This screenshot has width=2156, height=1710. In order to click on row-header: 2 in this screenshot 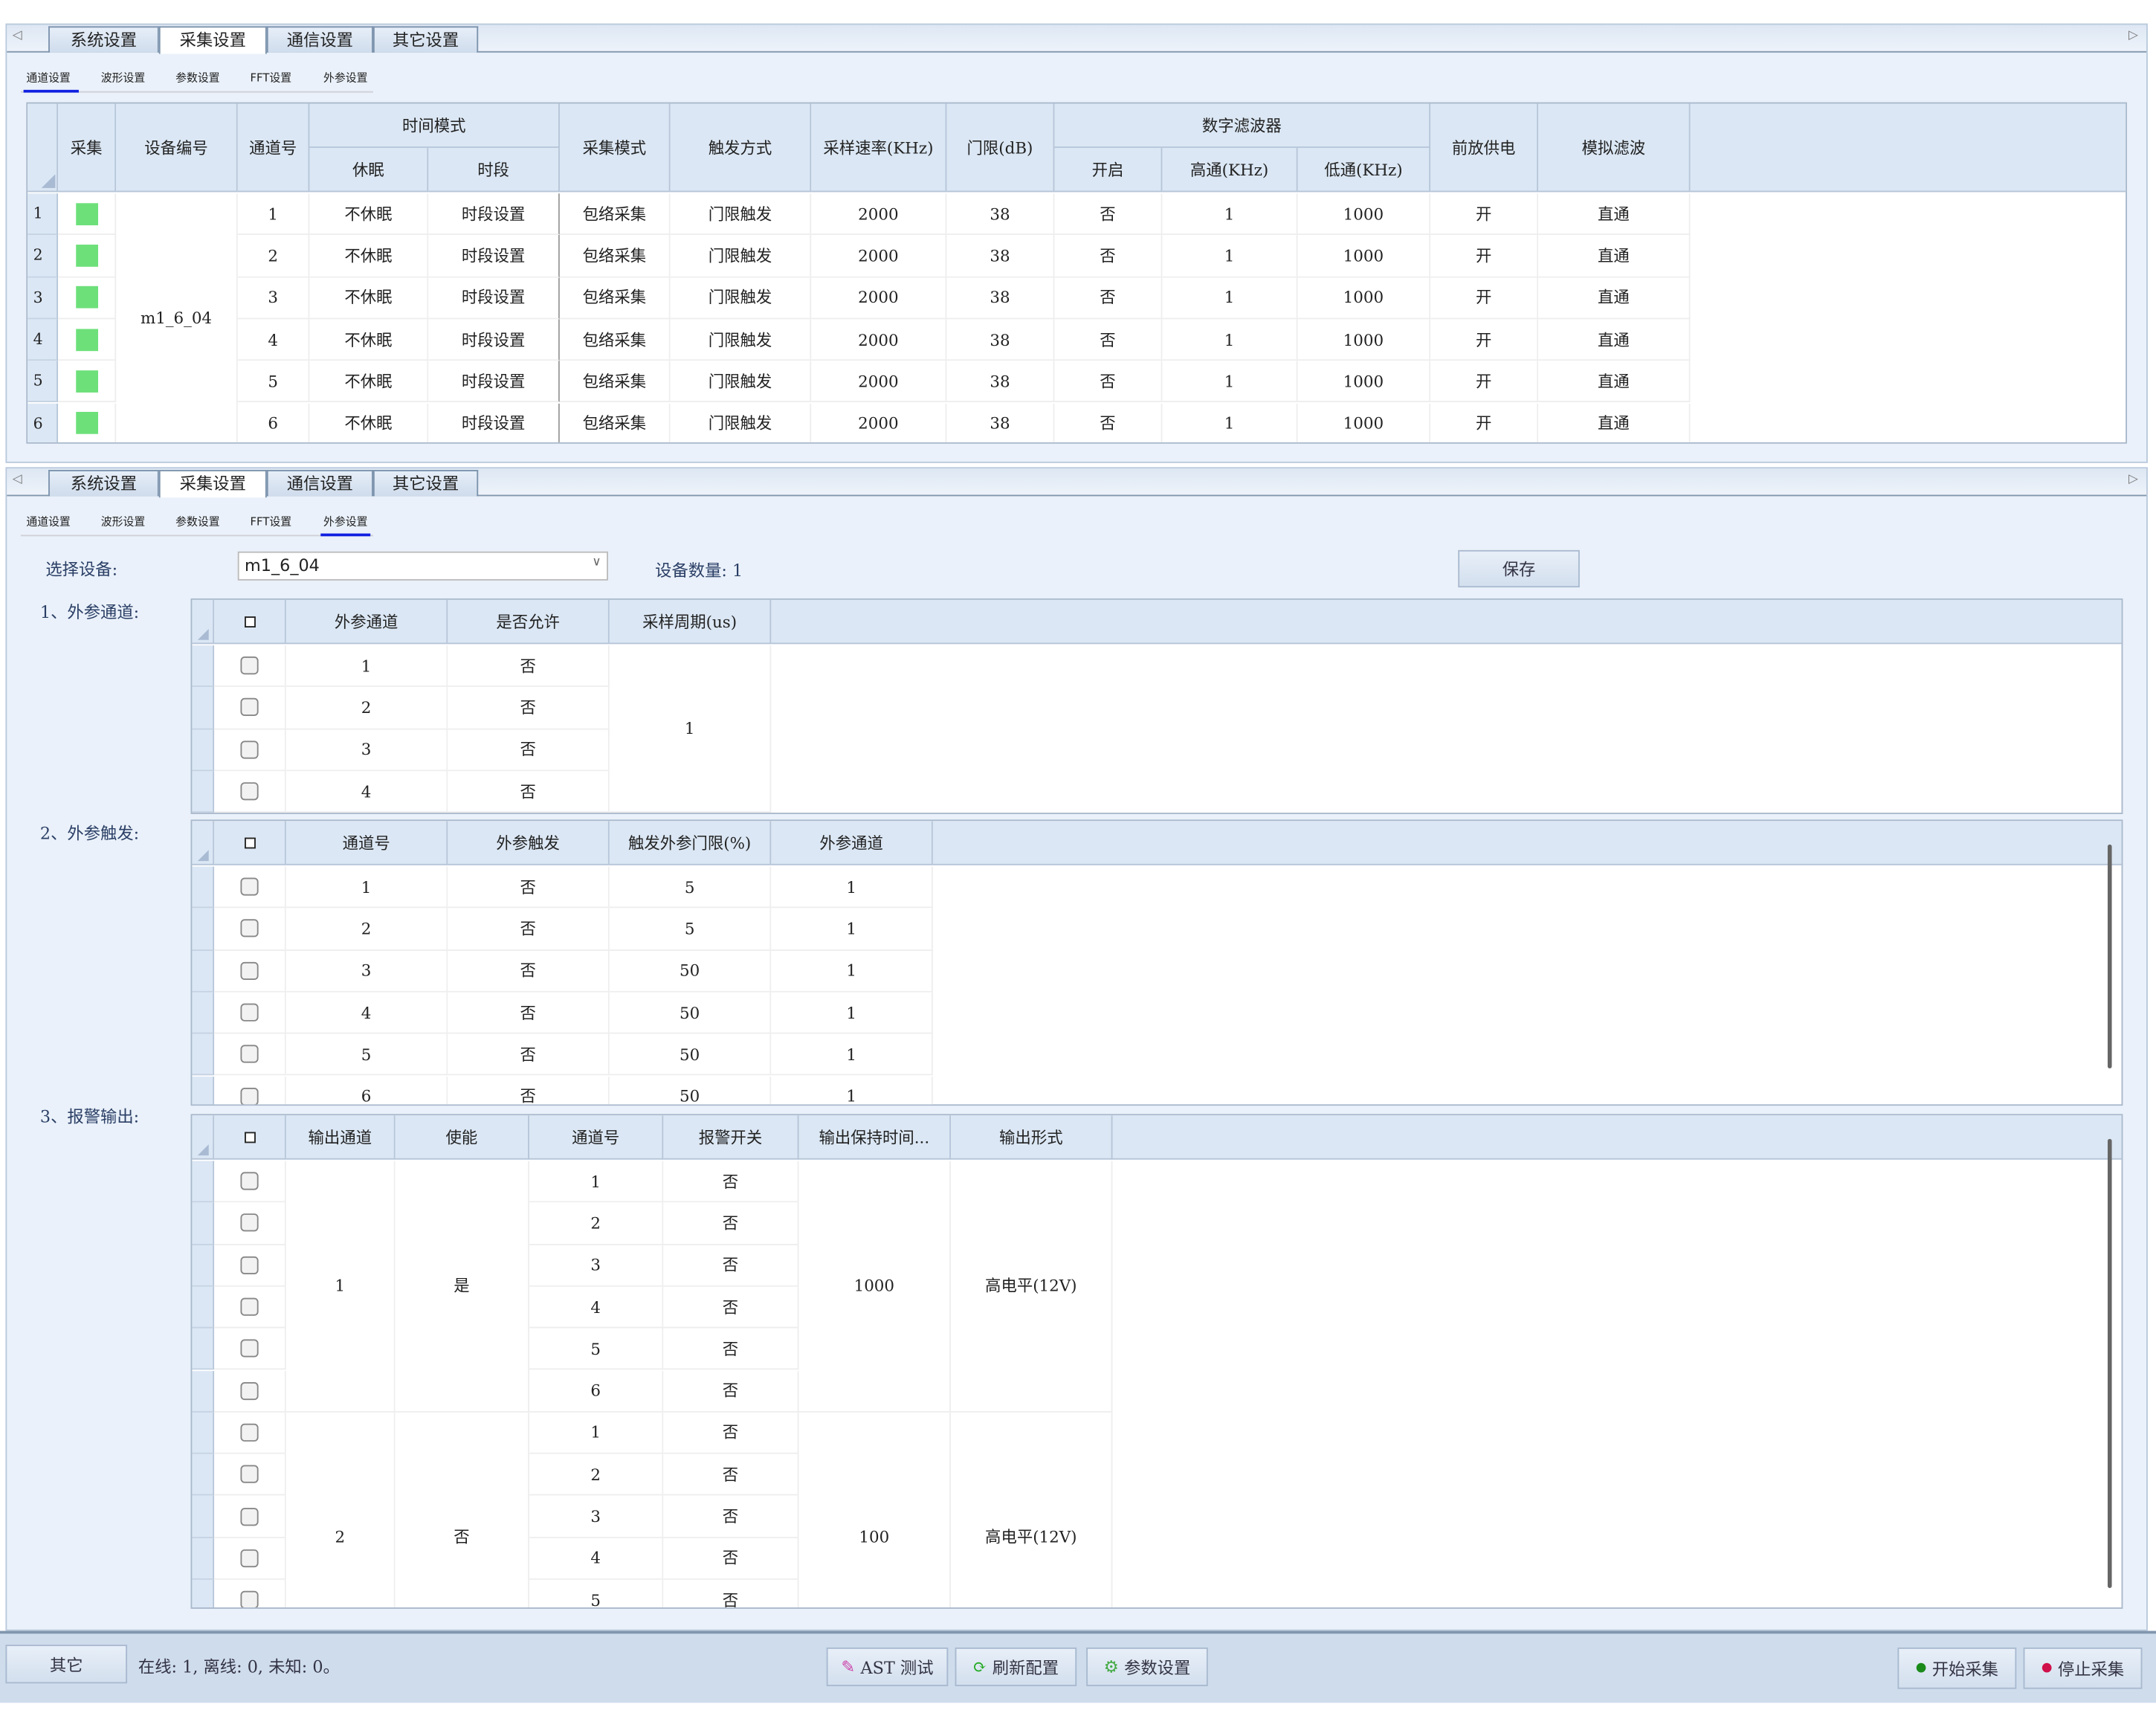, I will do `click(43, 256)`.